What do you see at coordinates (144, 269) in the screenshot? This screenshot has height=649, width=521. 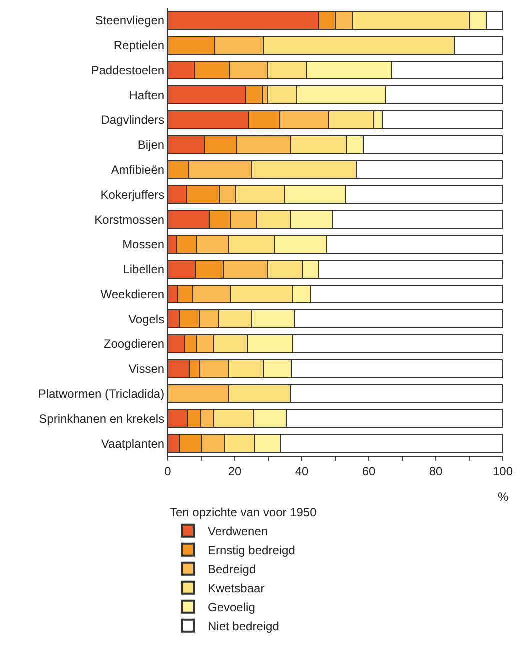 I see `y-tick-label: Libellen` at bounding box center [144, 269].